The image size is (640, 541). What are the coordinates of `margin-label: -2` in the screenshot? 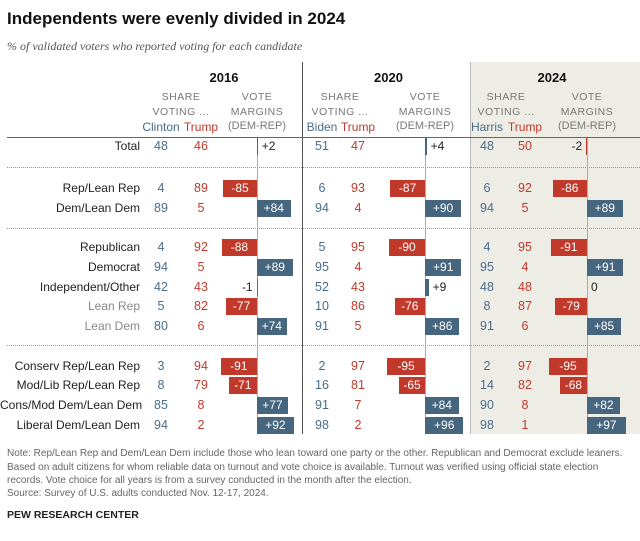 It's located at (577, 146).